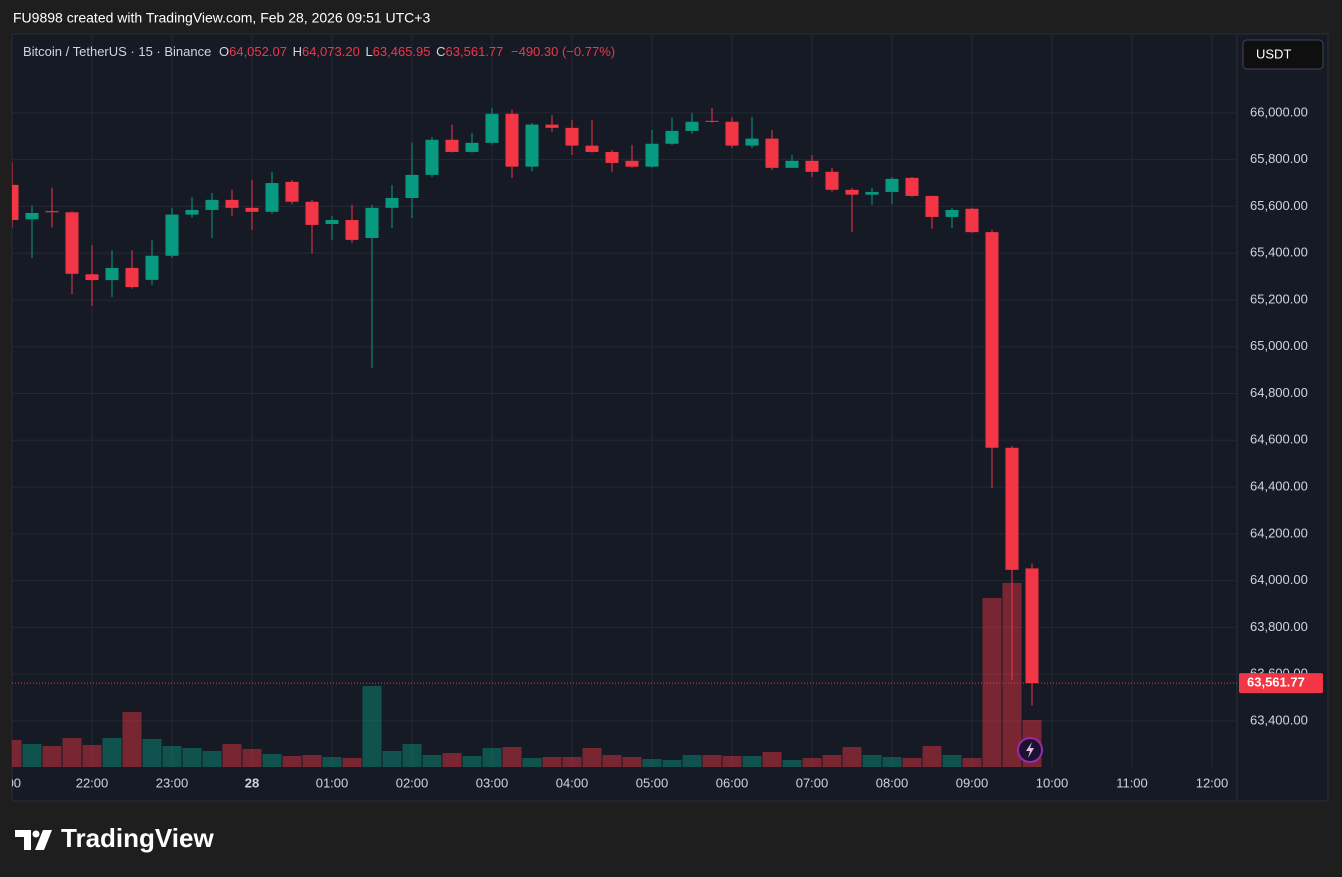 The image size is (1342, 877). I want to click on x-tick-label: 01:00, so click(332, 782).